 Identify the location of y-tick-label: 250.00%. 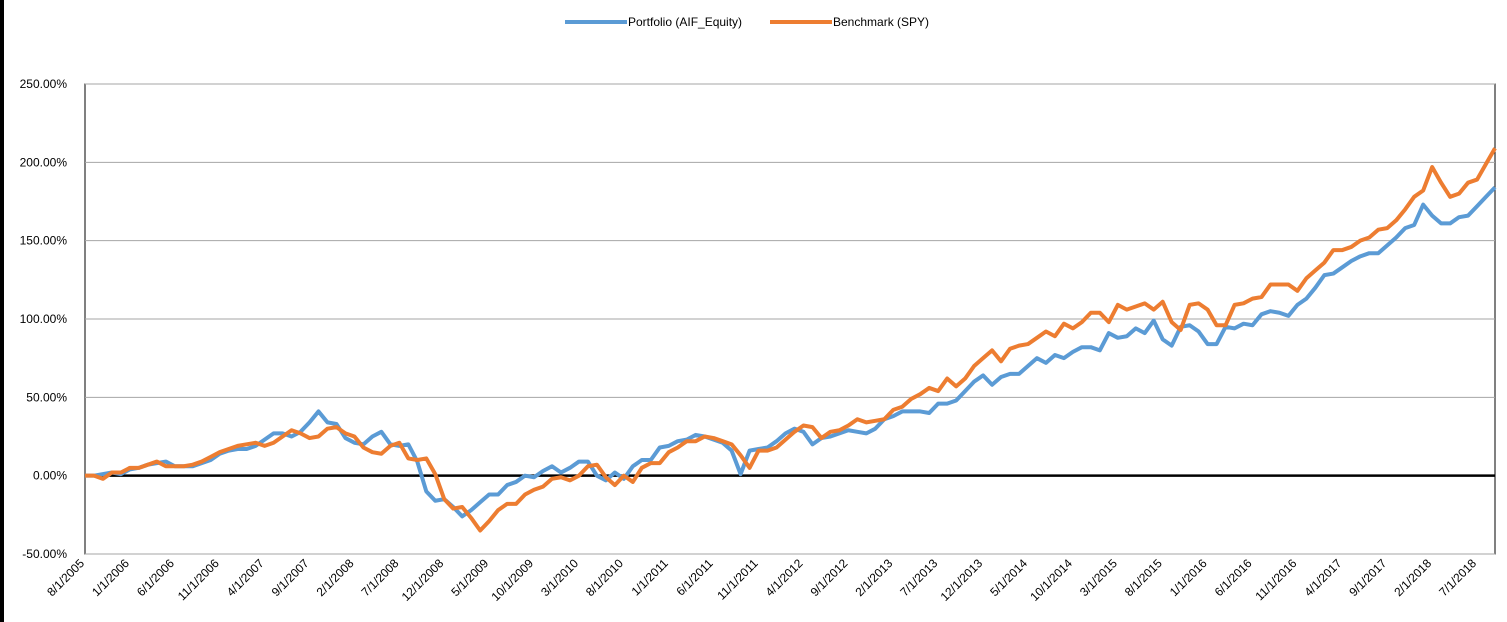
(44, 84).